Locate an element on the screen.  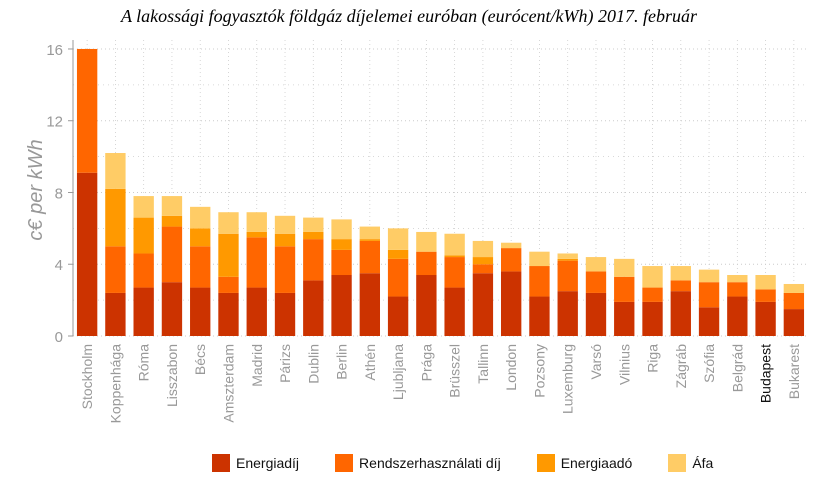
legend-item: Energiaadó is located at coordinates (584, 463).